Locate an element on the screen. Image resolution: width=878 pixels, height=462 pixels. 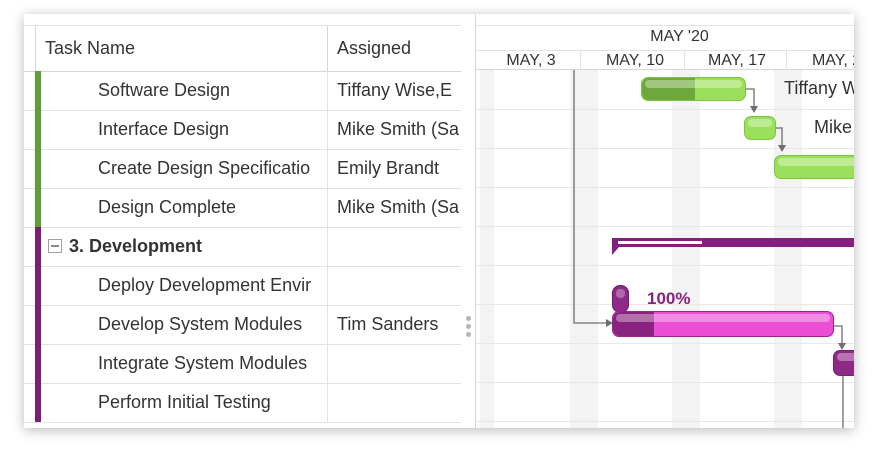
group-label: 3. Development is located at coordinates (136, 246).